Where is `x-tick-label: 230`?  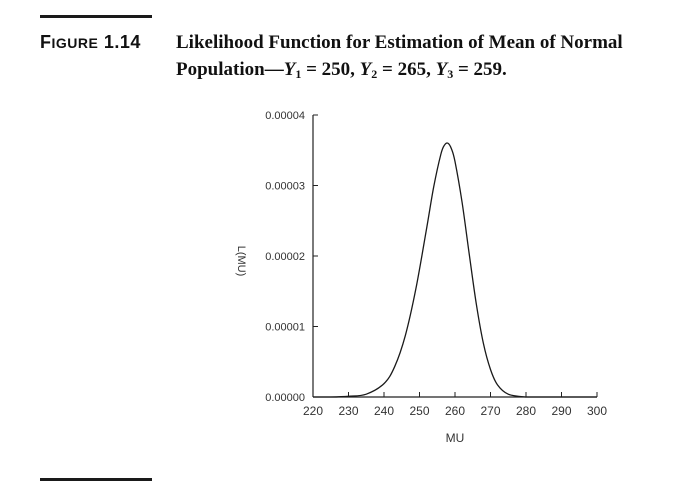
x-tick-label: 230 is located at coordinates (348, 411).